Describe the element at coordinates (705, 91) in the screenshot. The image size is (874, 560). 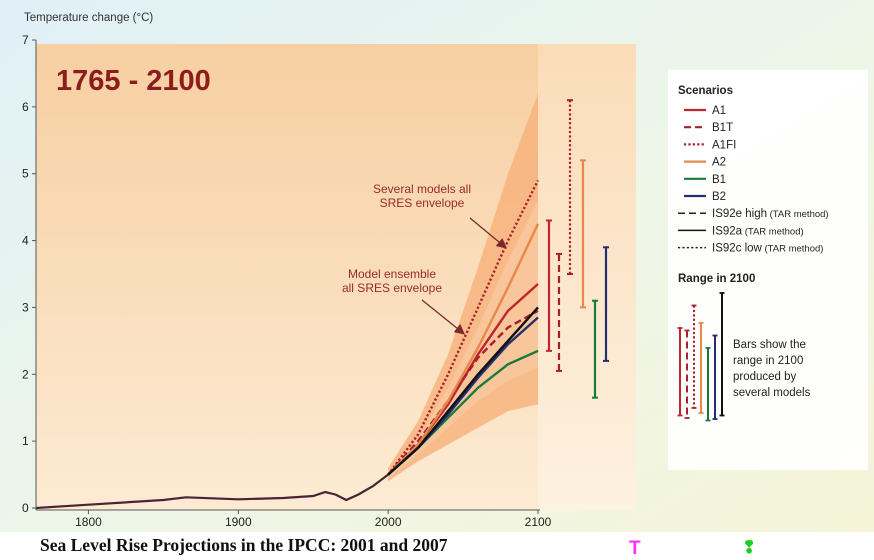
I see `legend-title: Scenarios` at that location.